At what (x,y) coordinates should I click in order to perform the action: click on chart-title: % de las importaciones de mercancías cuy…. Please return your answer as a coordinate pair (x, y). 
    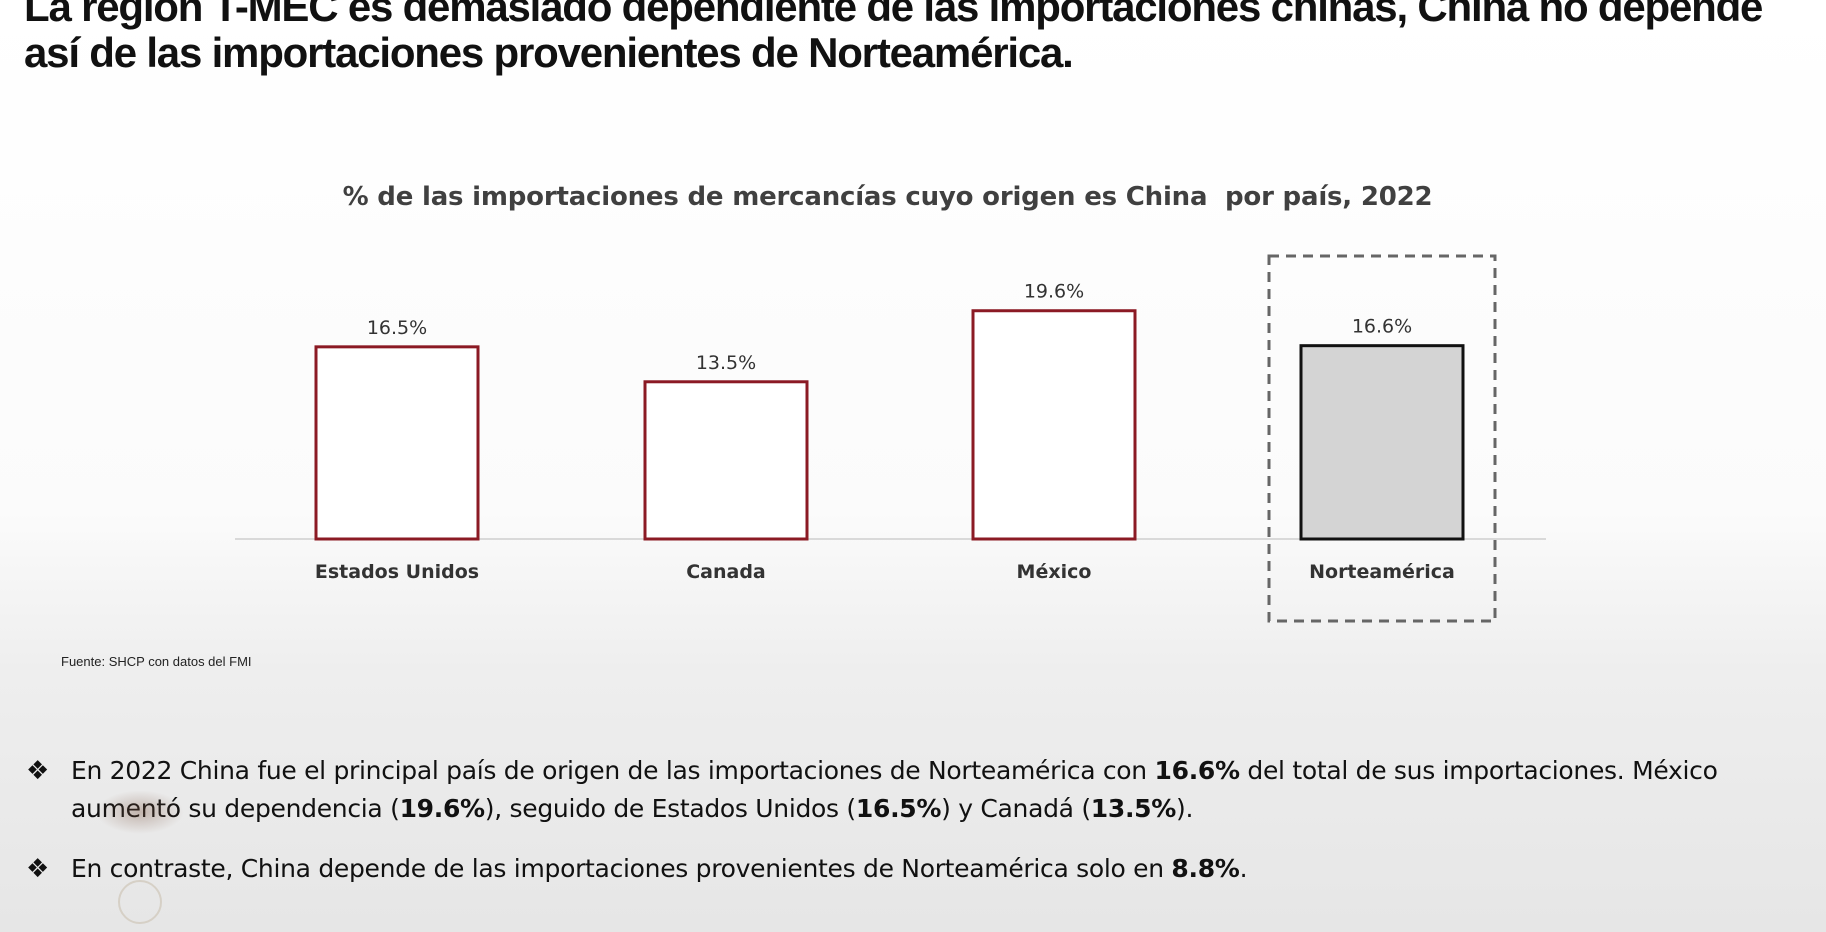
    Looking at the image, I should click on (887, 197).